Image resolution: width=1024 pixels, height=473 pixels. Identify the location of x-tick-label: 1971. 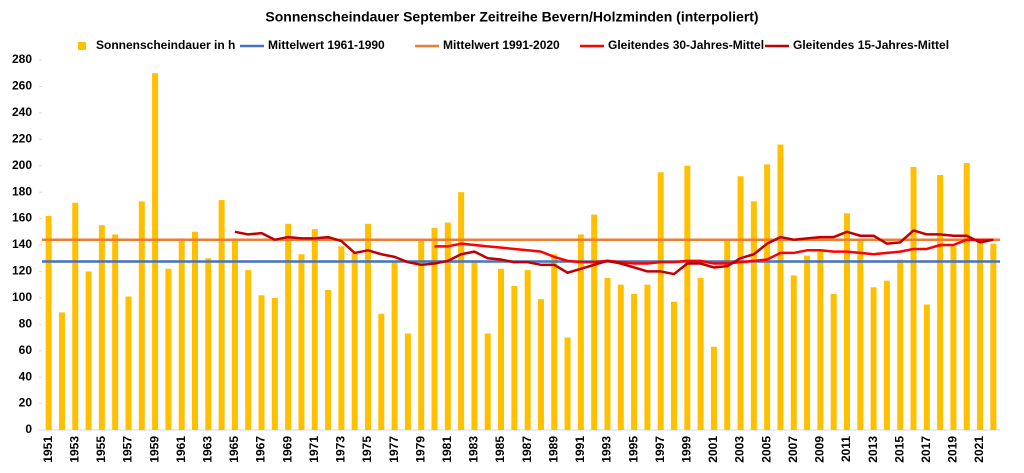
(314, 449).